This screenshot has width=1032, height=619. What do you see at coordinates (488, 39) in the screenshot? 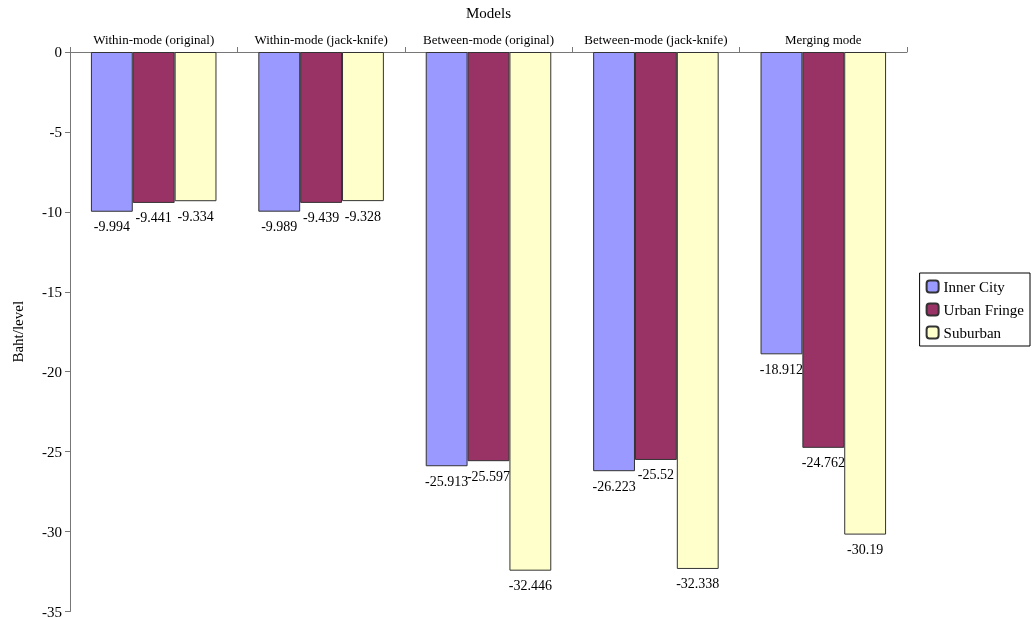
I see `x-tick-label: Between-mode (original)` at bounding box center [488, 39].